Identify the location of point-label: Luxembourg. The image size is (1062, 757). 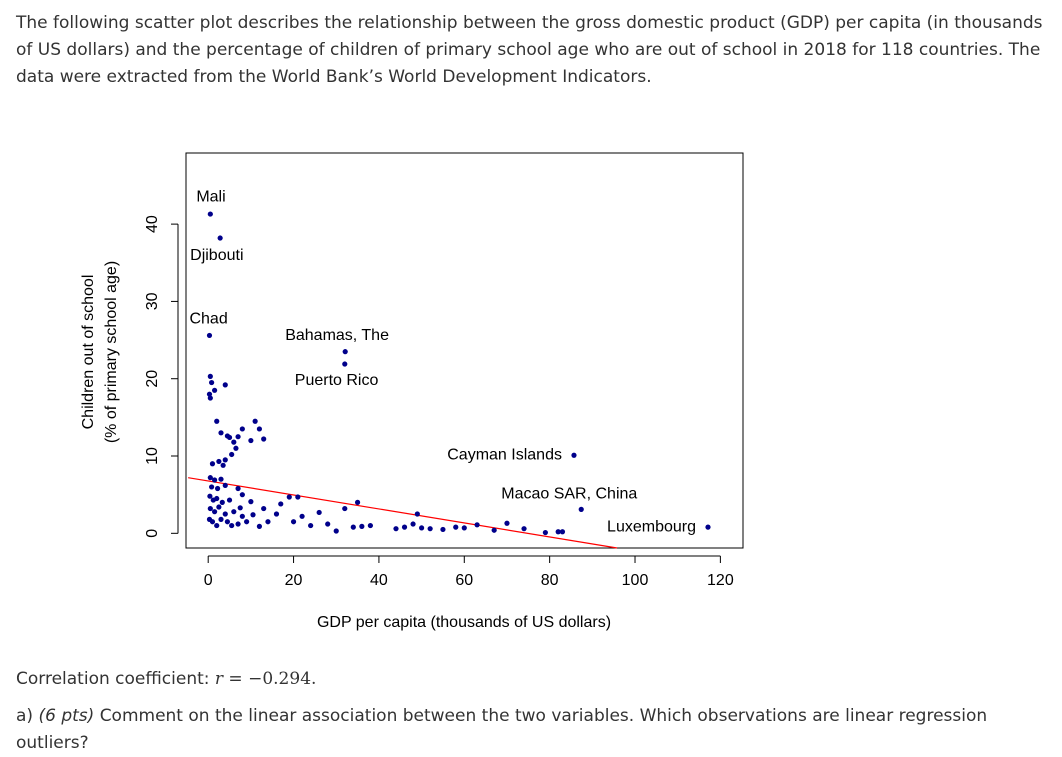
(651, 526).